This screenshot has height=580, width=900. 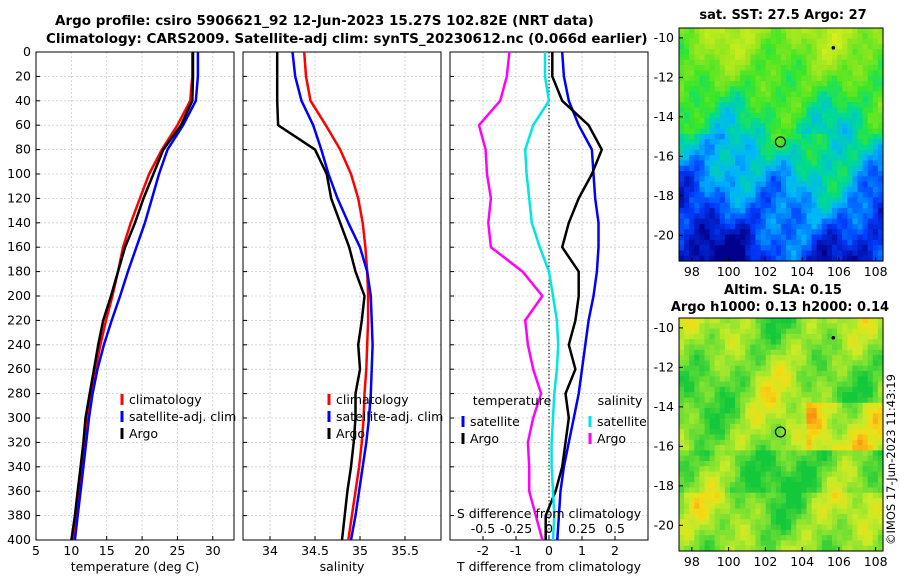 What do you see at coordinates (765, 271) in the screenshot?
I see `map-x-tick-label: 102` at bounding box center [765, 271].